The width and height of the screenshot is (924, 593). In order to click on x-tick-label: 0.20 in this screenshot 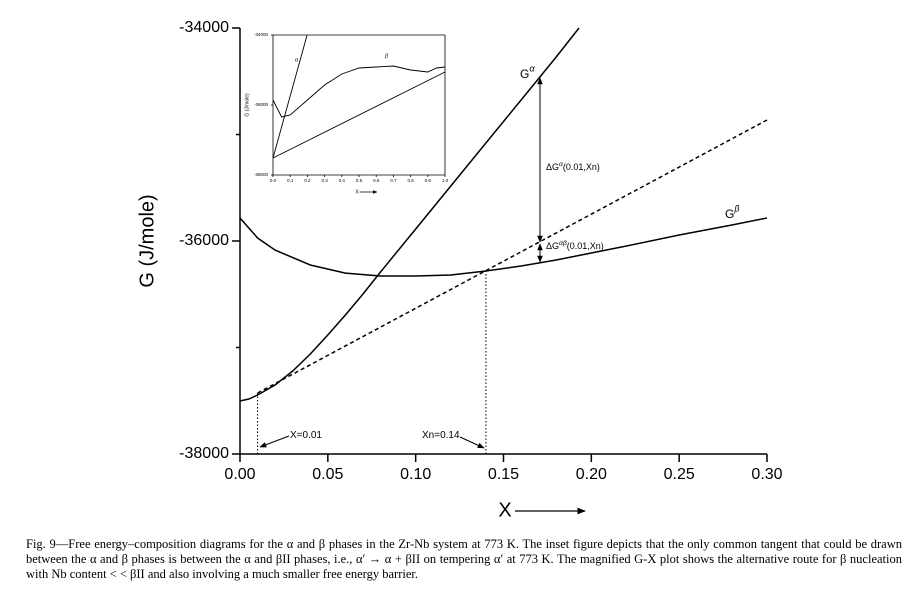, I will do `click(591, 474)`.